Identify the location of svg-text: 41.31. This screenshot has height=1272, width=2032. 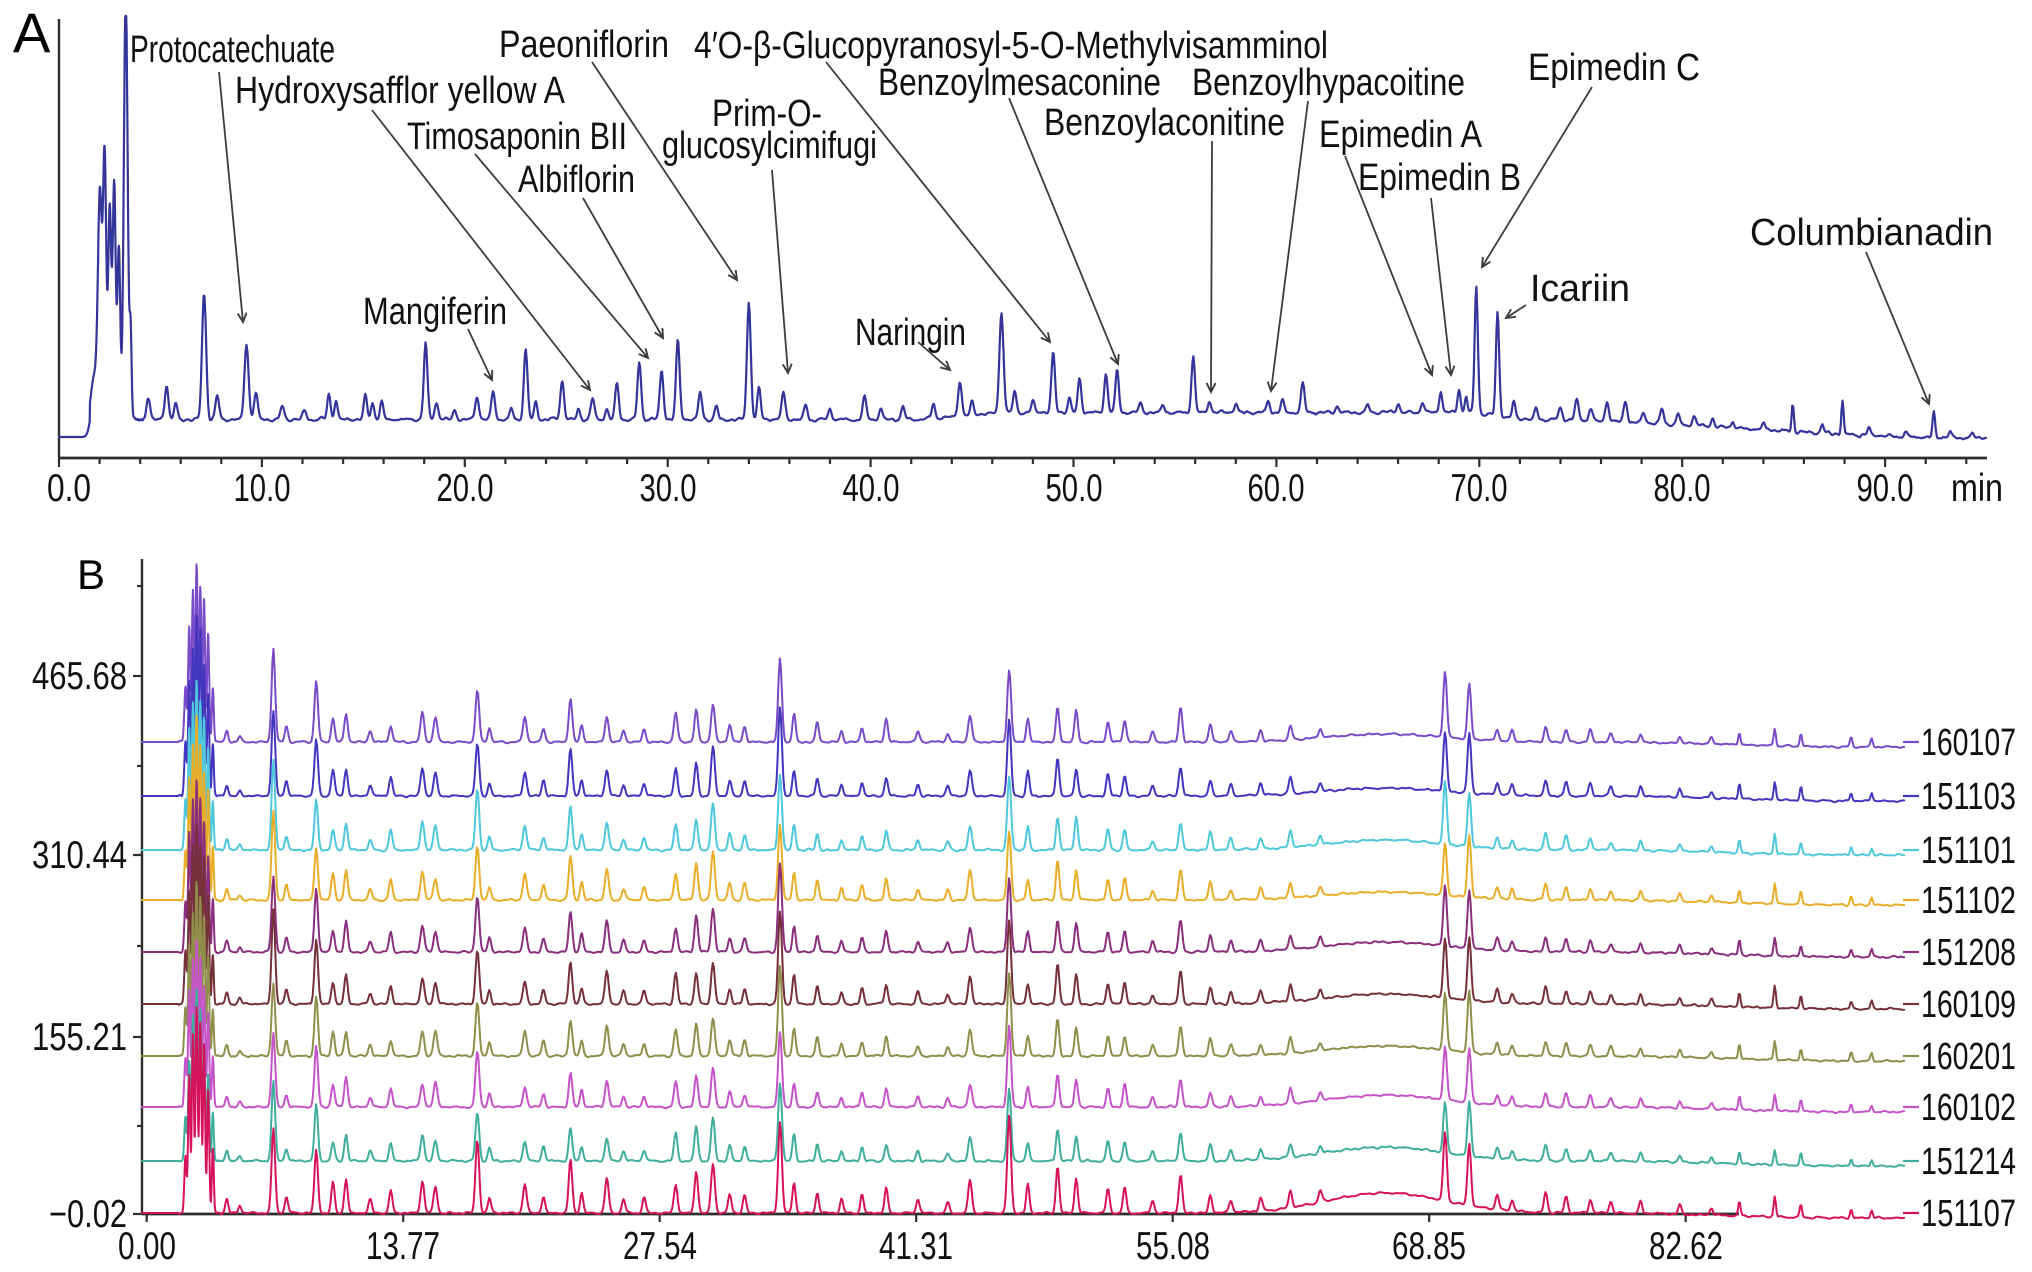
(916, 1246).